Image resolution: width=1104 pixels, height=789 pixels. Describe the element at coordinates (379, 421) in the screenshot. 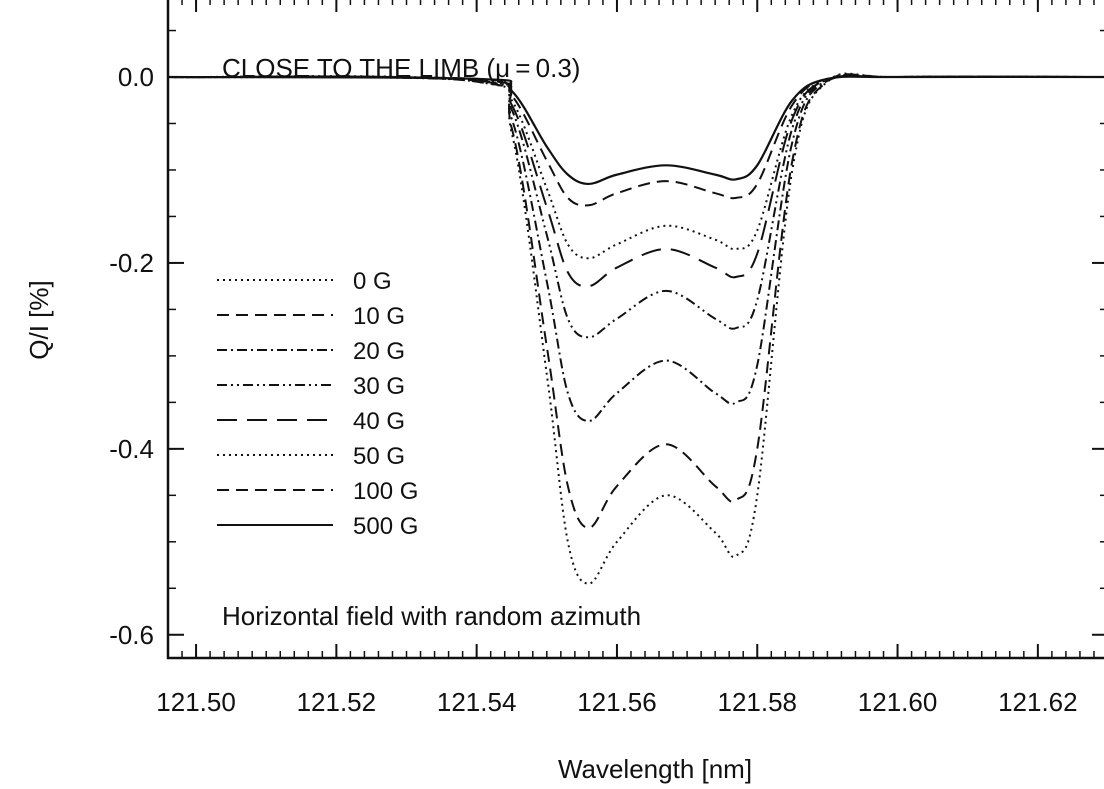

I see `legend-label: 40 G` at that location.